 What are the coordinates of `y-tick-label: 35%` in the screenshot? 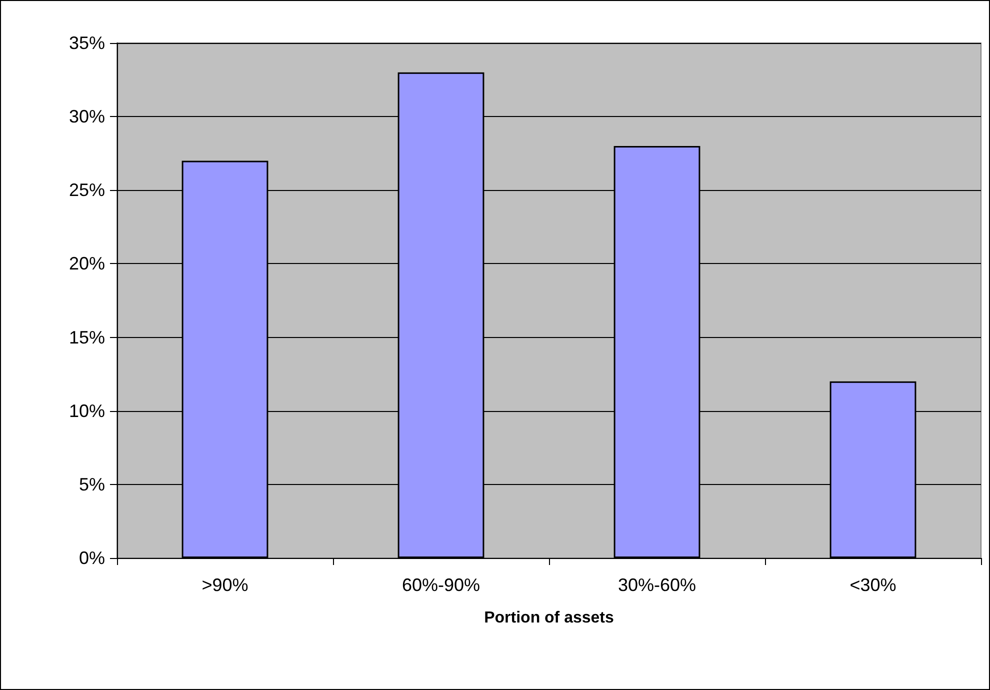 It's located at (86, 43).